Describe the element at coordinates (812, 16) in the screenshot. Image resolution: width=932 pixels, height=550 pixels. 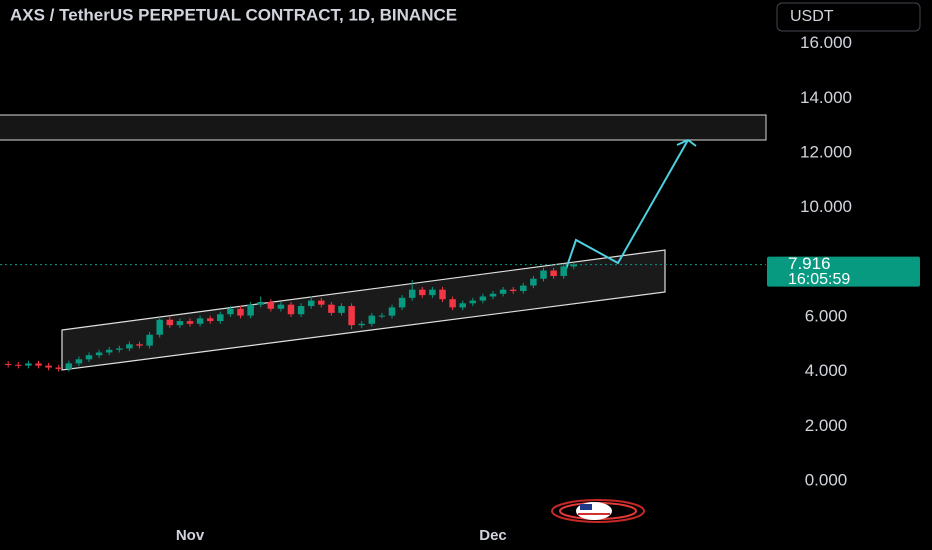
I see `currency-label: USDT` at that location.